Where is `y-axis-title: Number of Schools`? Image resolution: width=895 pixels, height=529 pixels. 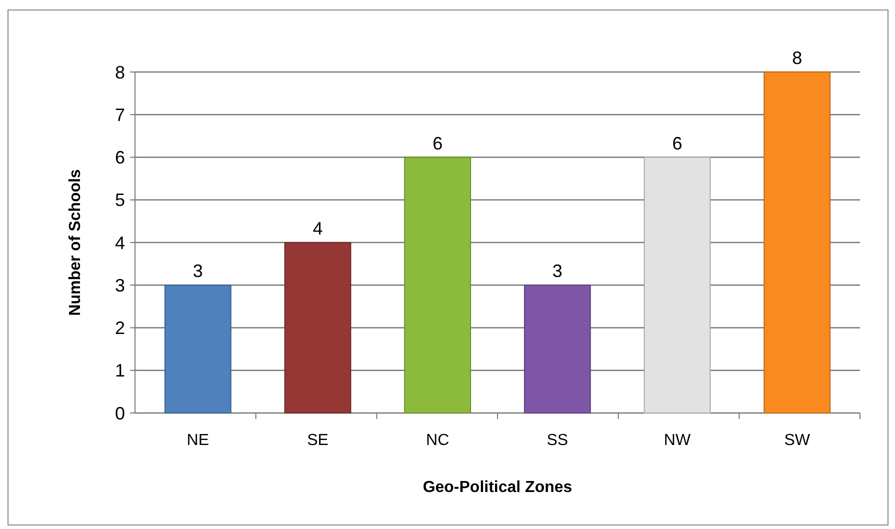
y-axis-title: Number of Schools is located at coordinates (75, 242).